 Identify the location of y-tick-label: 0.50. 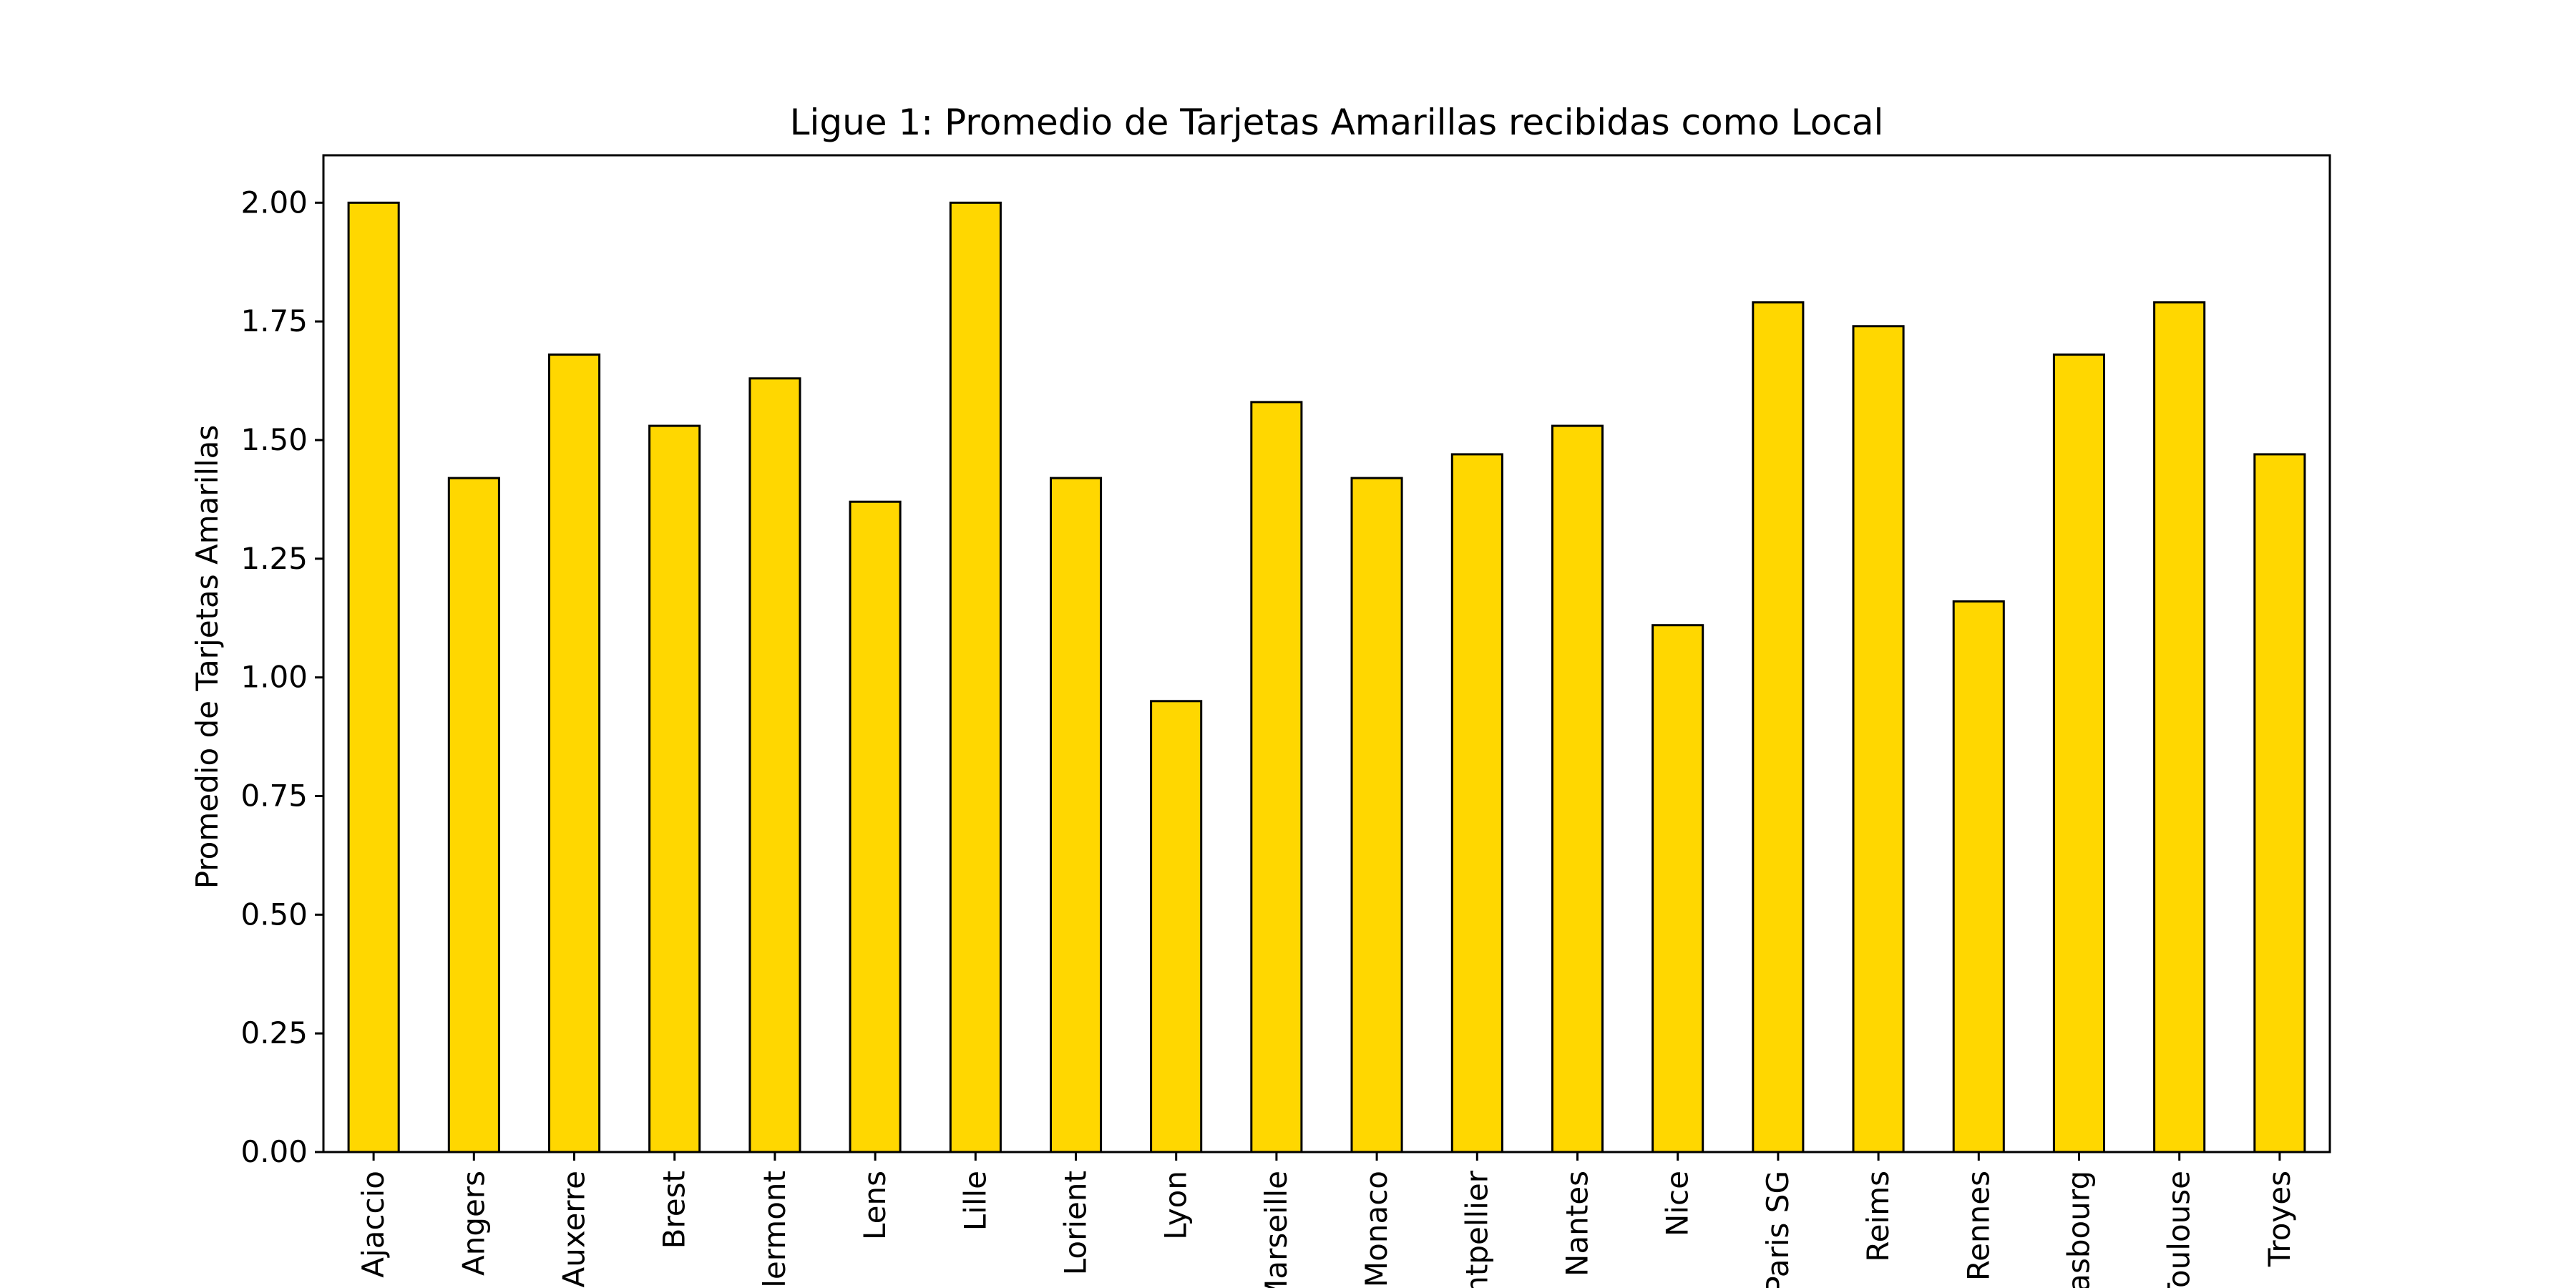
(274, 914).